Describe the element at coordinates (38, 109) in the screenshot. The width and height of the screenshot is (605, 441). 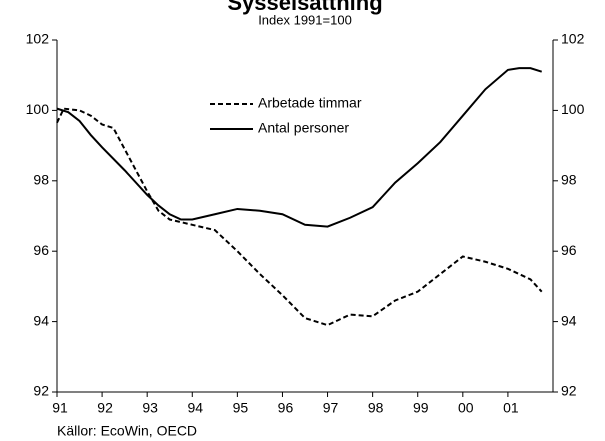
I see `y-tick-label: 100` at that location.